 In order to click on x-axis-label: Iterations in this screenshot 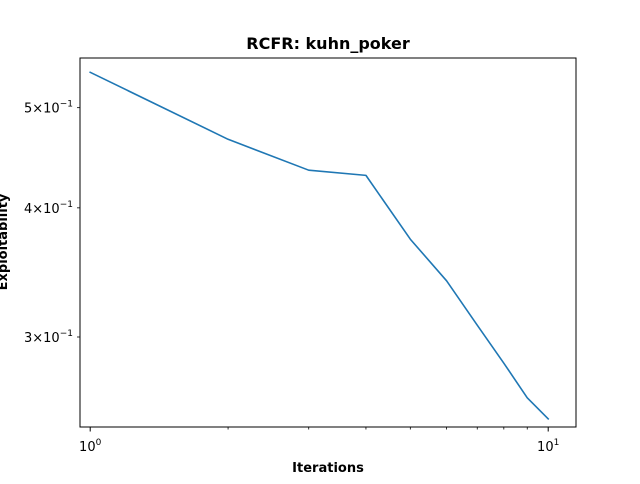, I will do `click(328, 468)`.